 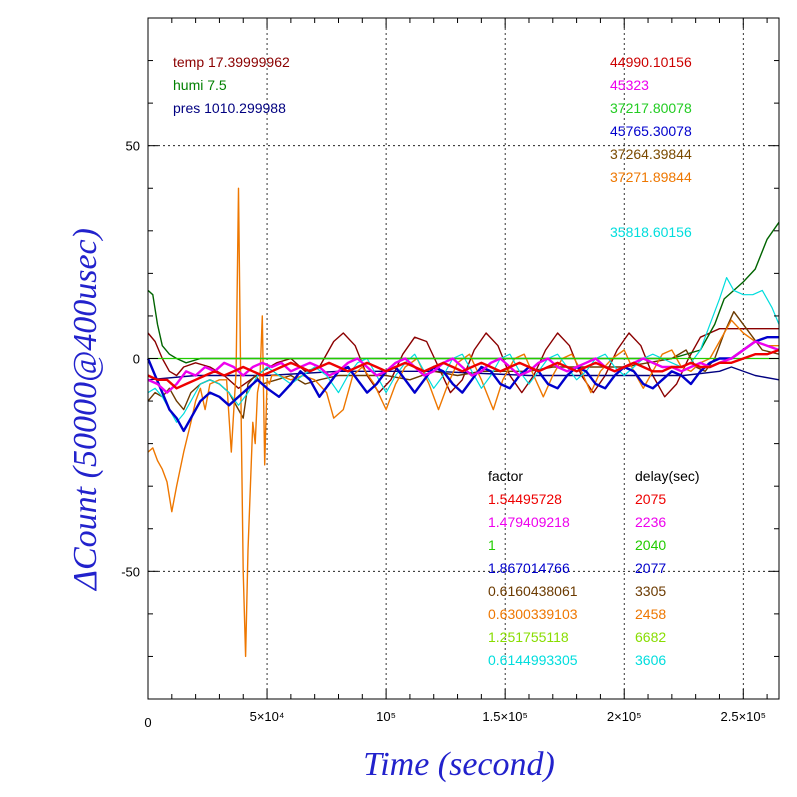 I want to click on env-label: temp 17.39999962, so click(x=231, y=62).